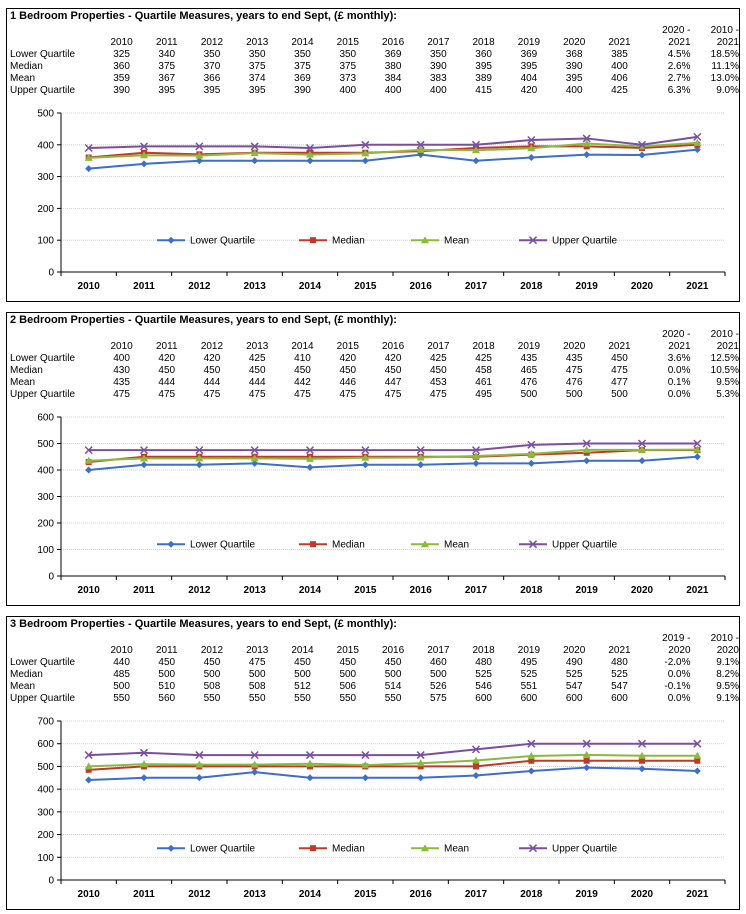 This screenshot has height=914, width=746. I want to click on x-tick-label: 2011, so click(144, 286).